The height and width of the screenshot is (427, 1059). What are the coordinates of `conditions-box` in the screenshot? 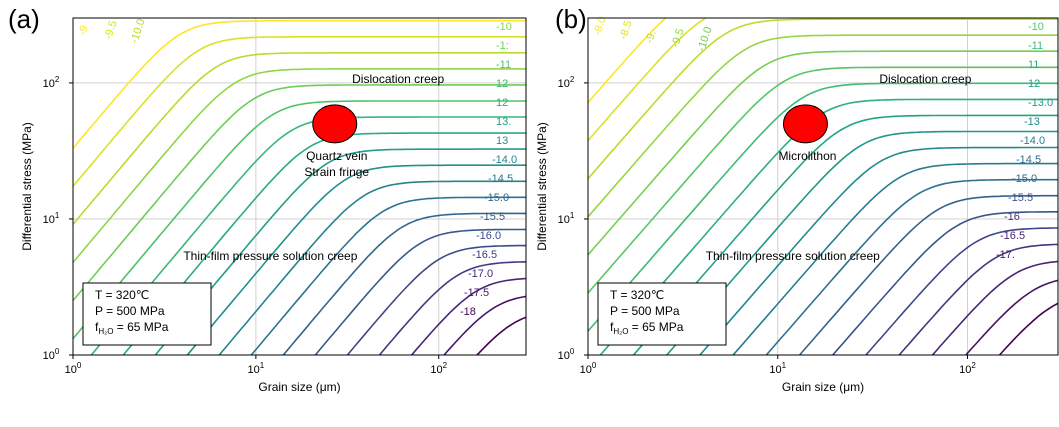 It's located at (147, 314).